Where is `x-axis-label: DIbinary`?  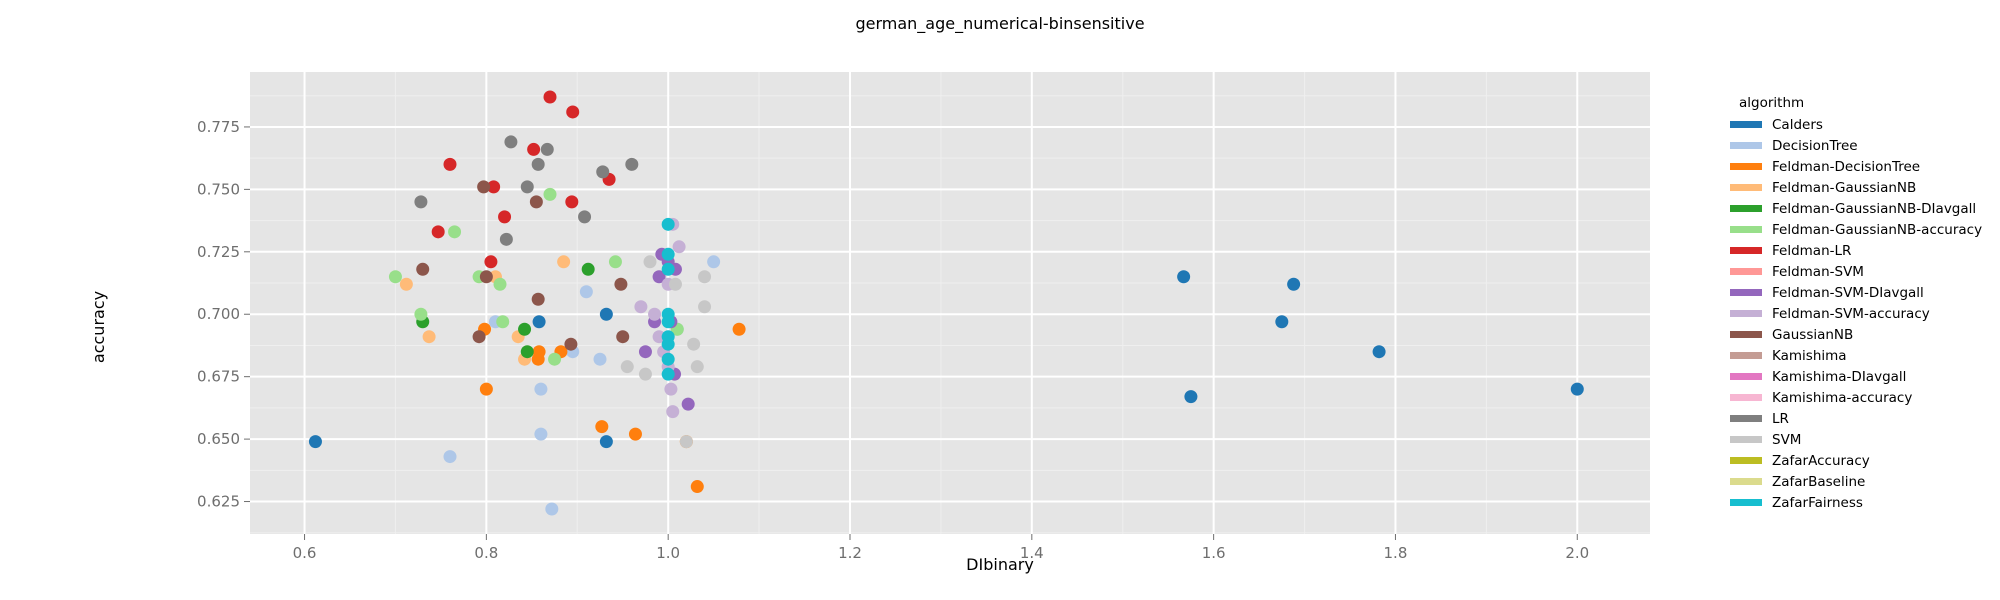 x-axis-label: DIbinary is located at coordinates (1000, 564).